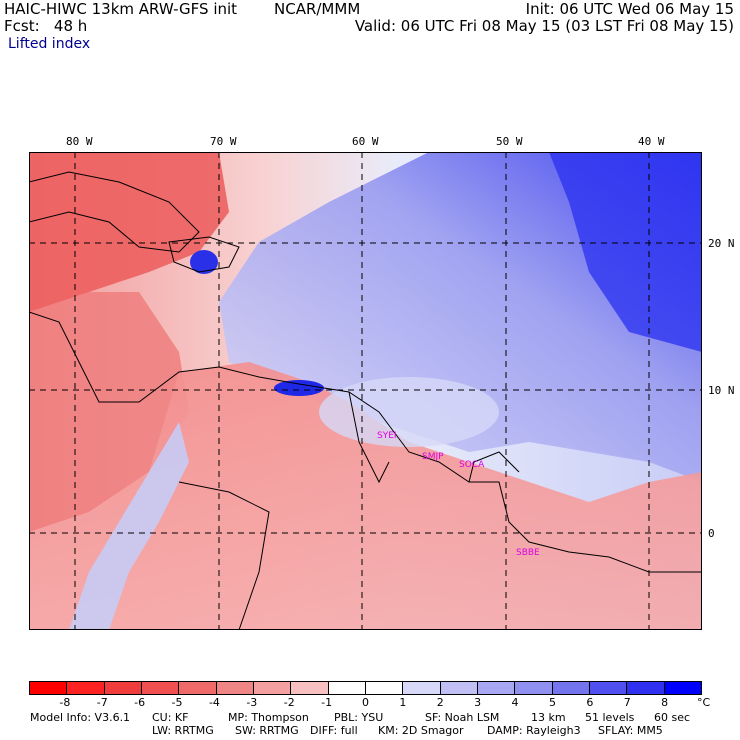 The width and height of the screenshot is (740, 740). What do you see at coordinates (183, 730) in the screenshot?
I see `model-info-item: LW: RRTMG` at bounding box center [183, 730].